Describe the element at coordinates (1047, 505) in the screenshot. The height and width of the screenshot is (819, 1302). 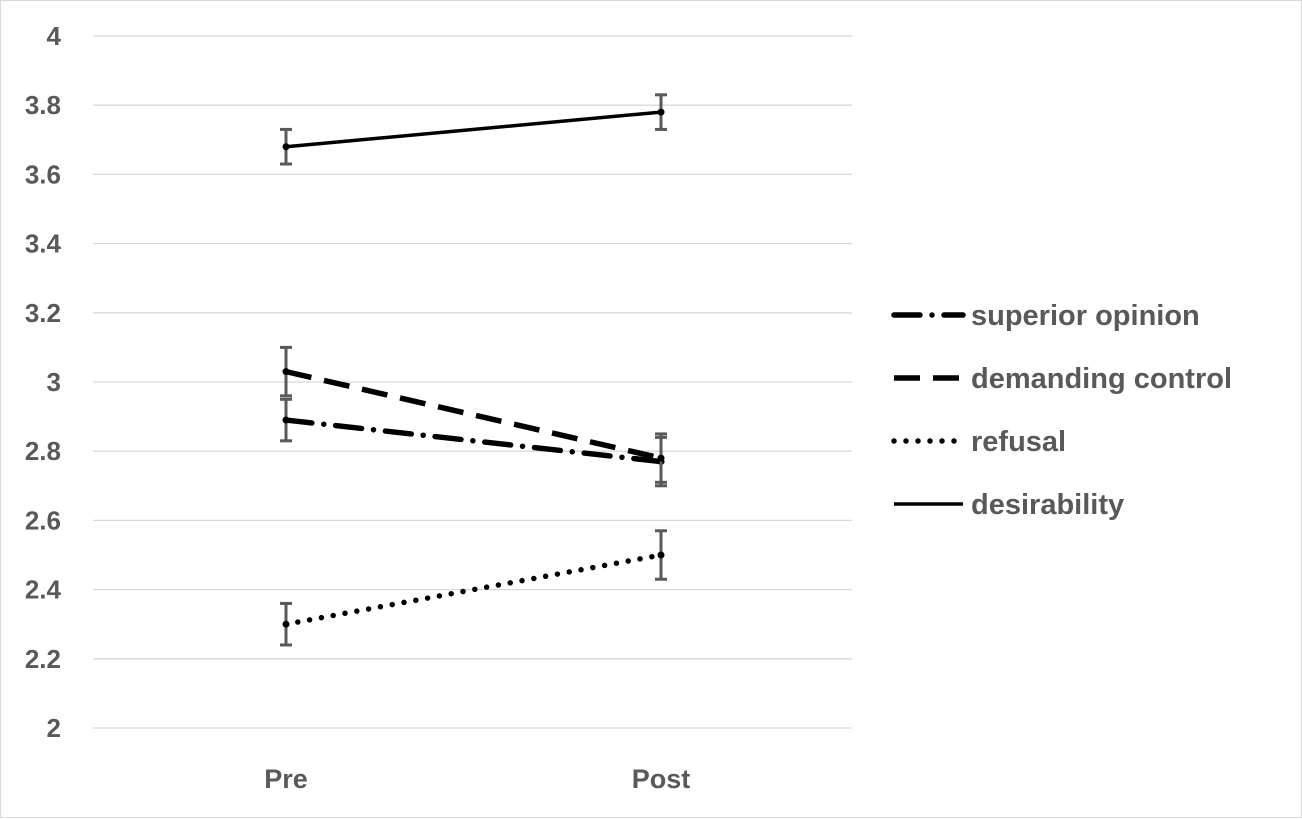
I see `legend-label: desirability` at that location.